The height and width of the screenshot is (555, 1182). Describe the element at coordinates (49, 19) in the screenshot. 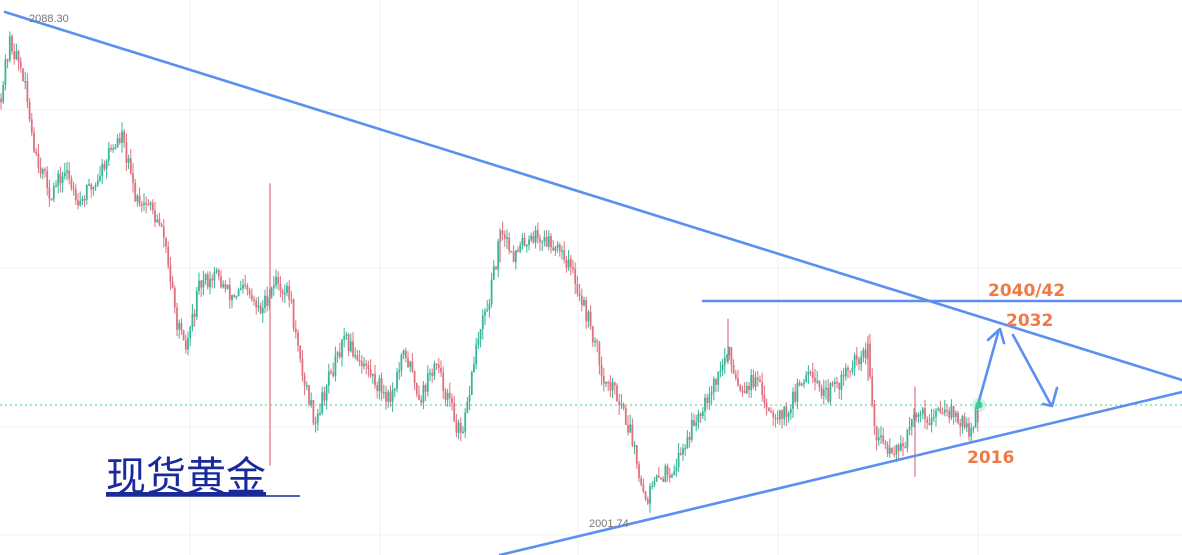

I see `high-price-marker: 2088.30` at that location.